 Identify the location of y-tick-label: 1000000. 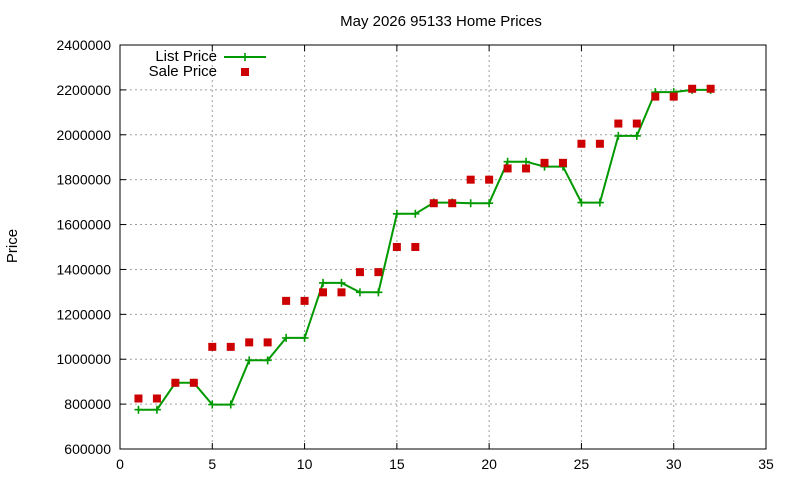
(83, 359).